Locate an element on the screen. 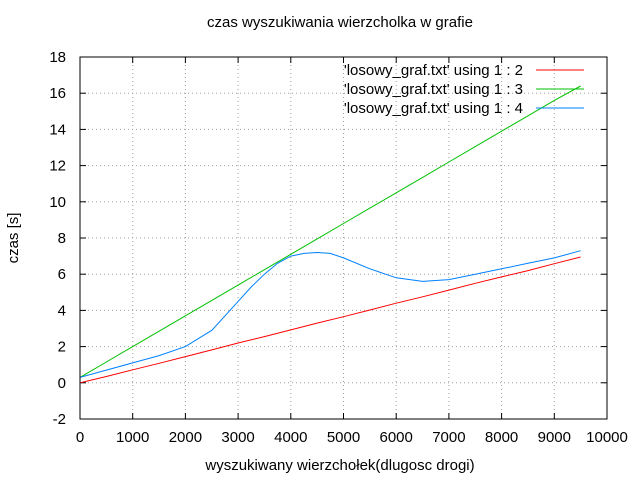 Image resolution: width=640 pixels, height=480 pixels. legend-entry-label: 'losowy_graf.txt' using 1 : 3 is located at coordinates (433, 89).